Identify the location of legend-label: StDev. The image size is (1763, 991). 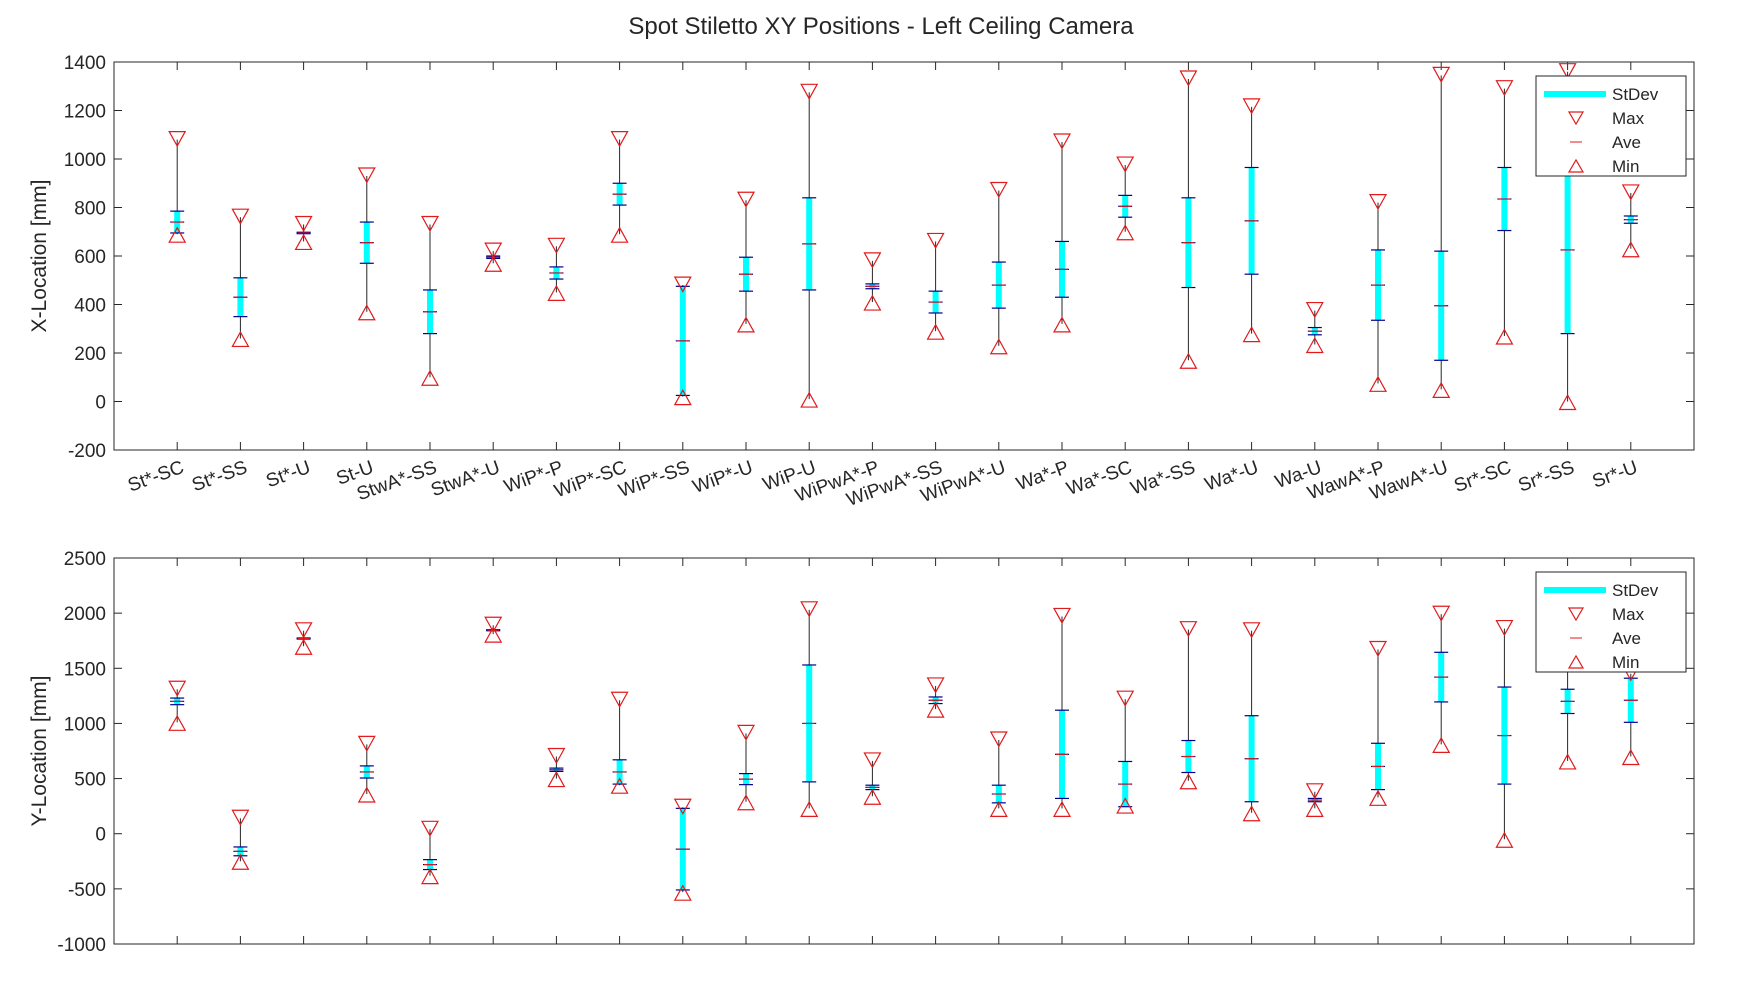
(1635, 590).